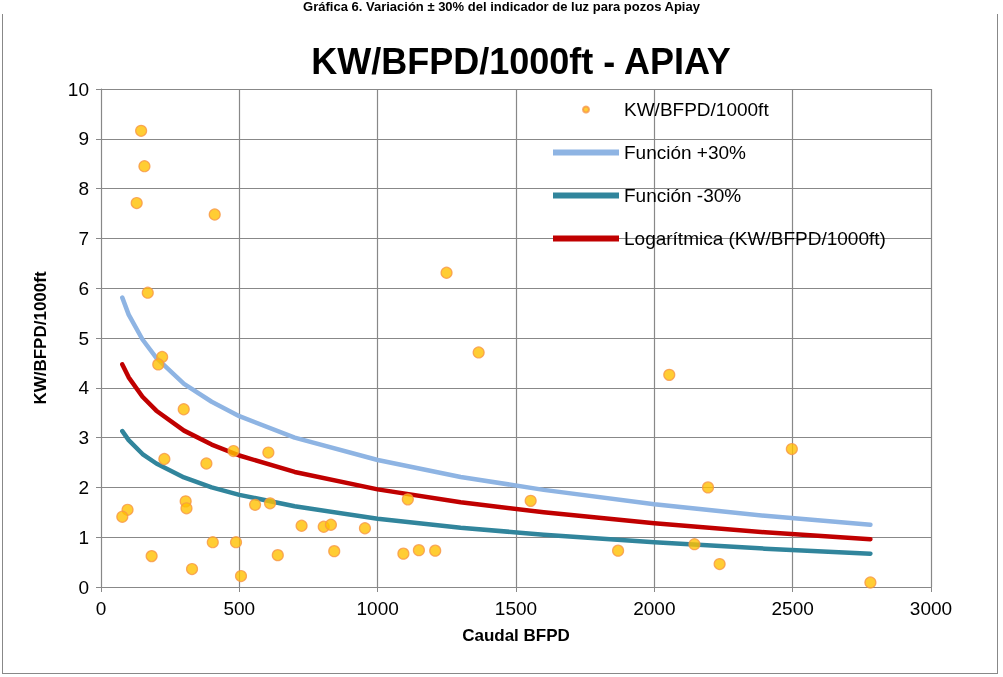  What do you see at coordinates (83, 189) in the screenshot?
I see `y-tick-label: 8` at bounding box center [83, 189].